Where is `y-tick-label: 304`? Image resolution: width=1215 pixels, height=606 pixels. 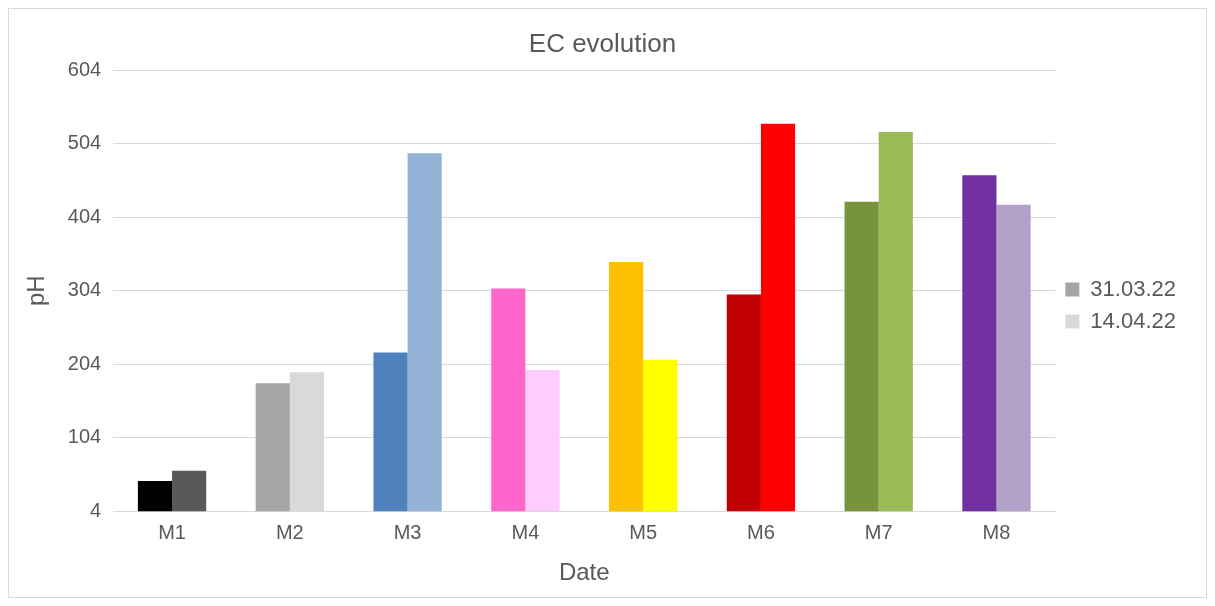
y-tick-label: 304 is located at coordinates (84, 289).